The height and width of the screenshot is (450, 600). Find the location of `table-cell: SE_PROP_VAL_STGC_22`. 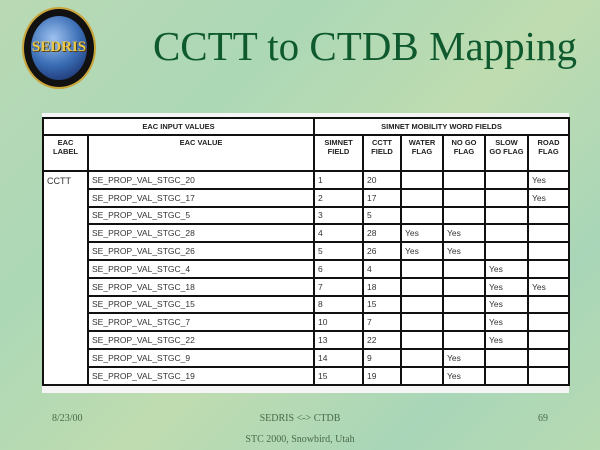

table-cell: SE_PROP_VAL_STGC_22 is located at coordinates (201, 340).